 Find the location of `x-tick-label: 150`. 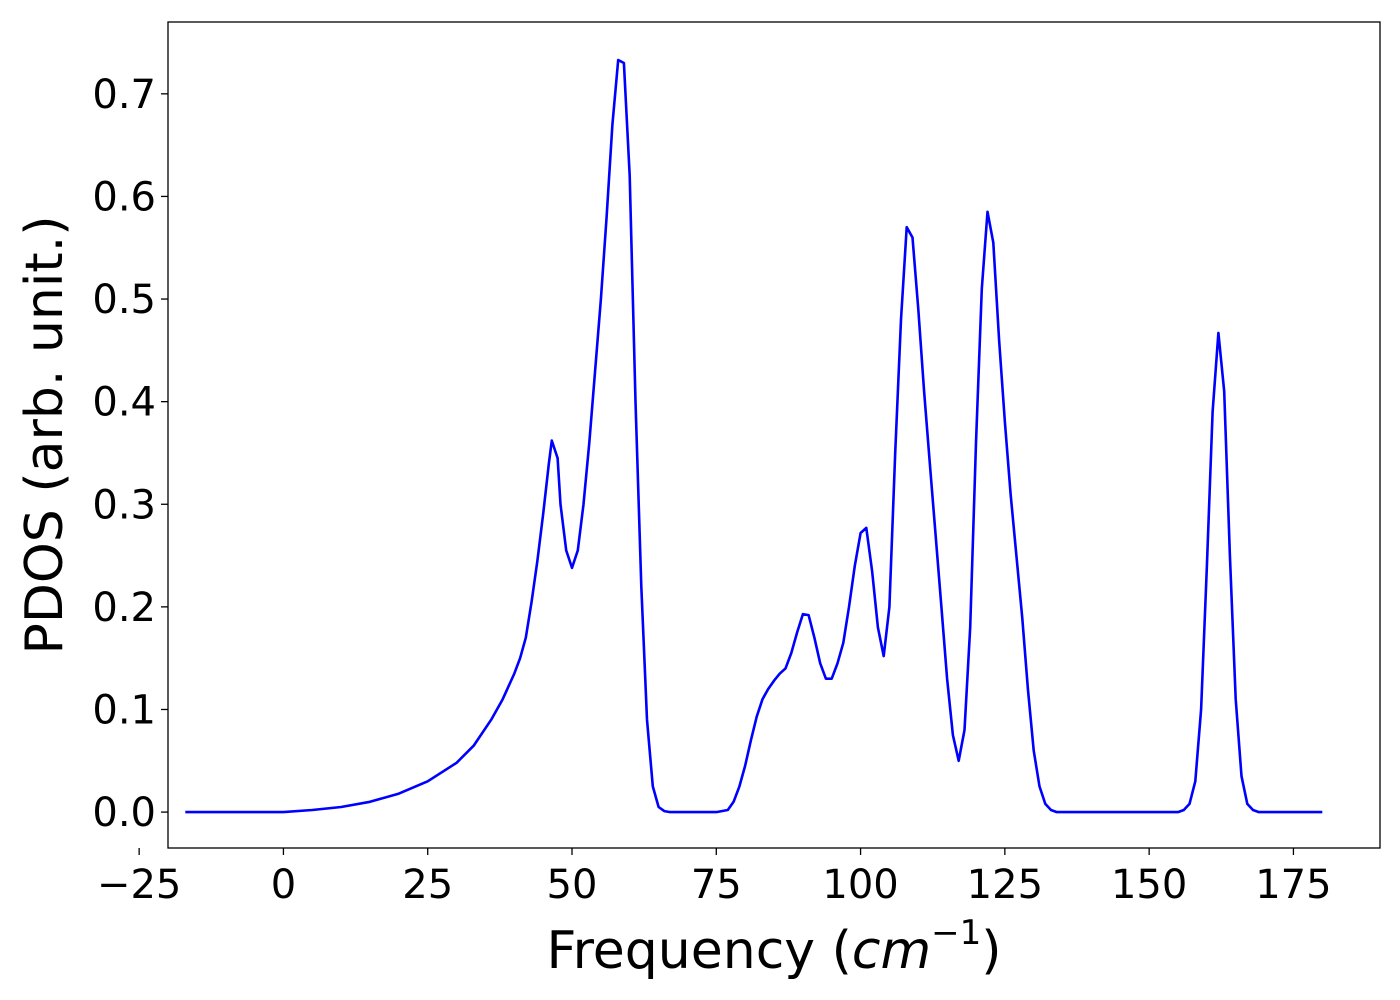

x-tick-label: 150 is located at coordinates (1149, 885).